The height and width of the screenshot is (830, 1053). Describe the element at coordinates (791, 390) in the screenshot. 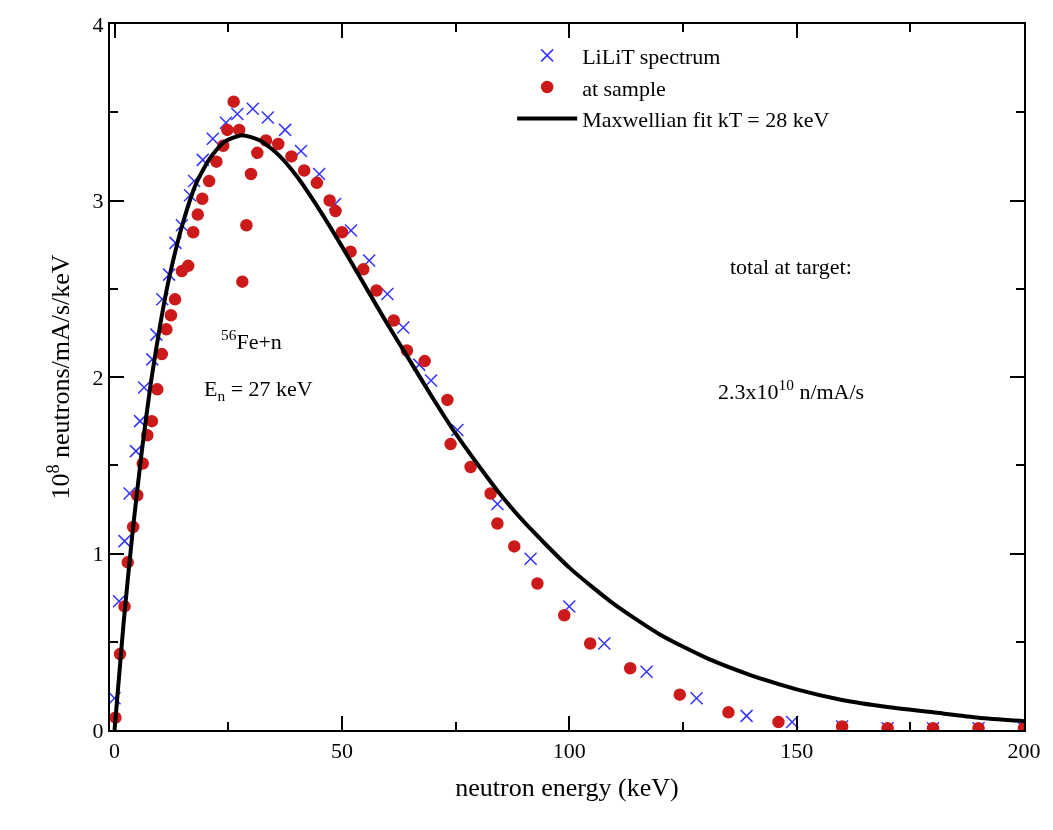

I see `annotation: 2.3x10$^{10}$ n/mA/s` at that location.